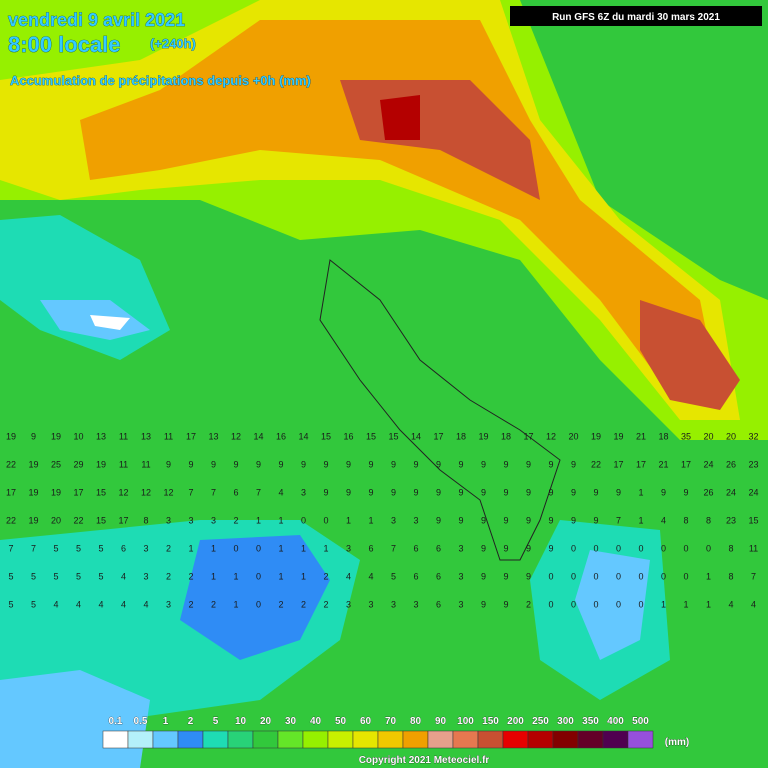 The height and width of the screenshot is (768, 768). Describe the element at coordinates (636, 16) in the screenshot. I see `run-box` at that location.